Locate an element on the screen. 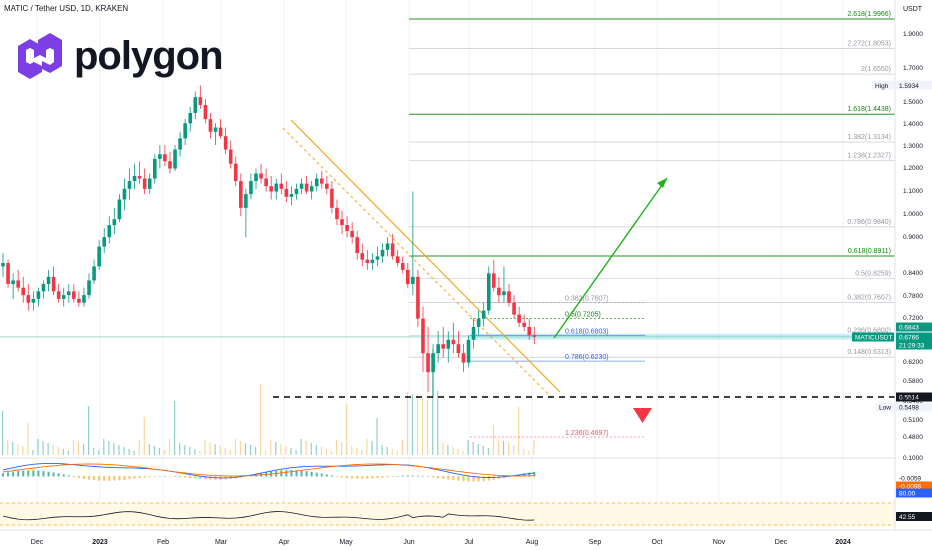 Image resolution: width=932 pixels, height=550 pixels. macd-tag-value: -0.0098 is located at coordinates (910, 487).